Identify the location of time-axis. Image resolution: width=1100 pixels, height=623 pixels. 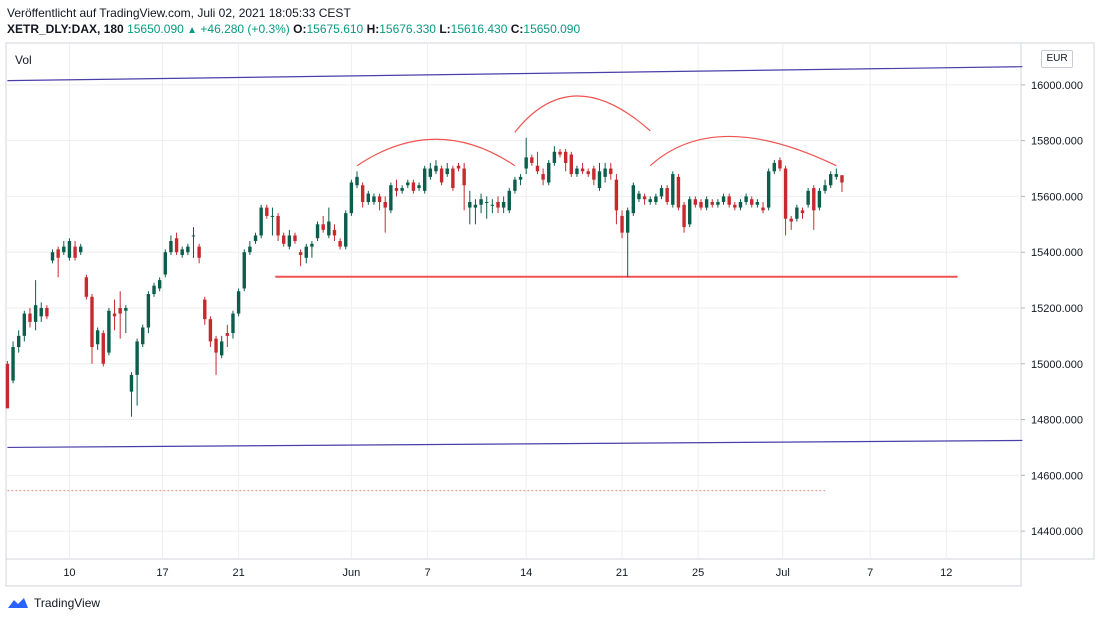
(513, 572).